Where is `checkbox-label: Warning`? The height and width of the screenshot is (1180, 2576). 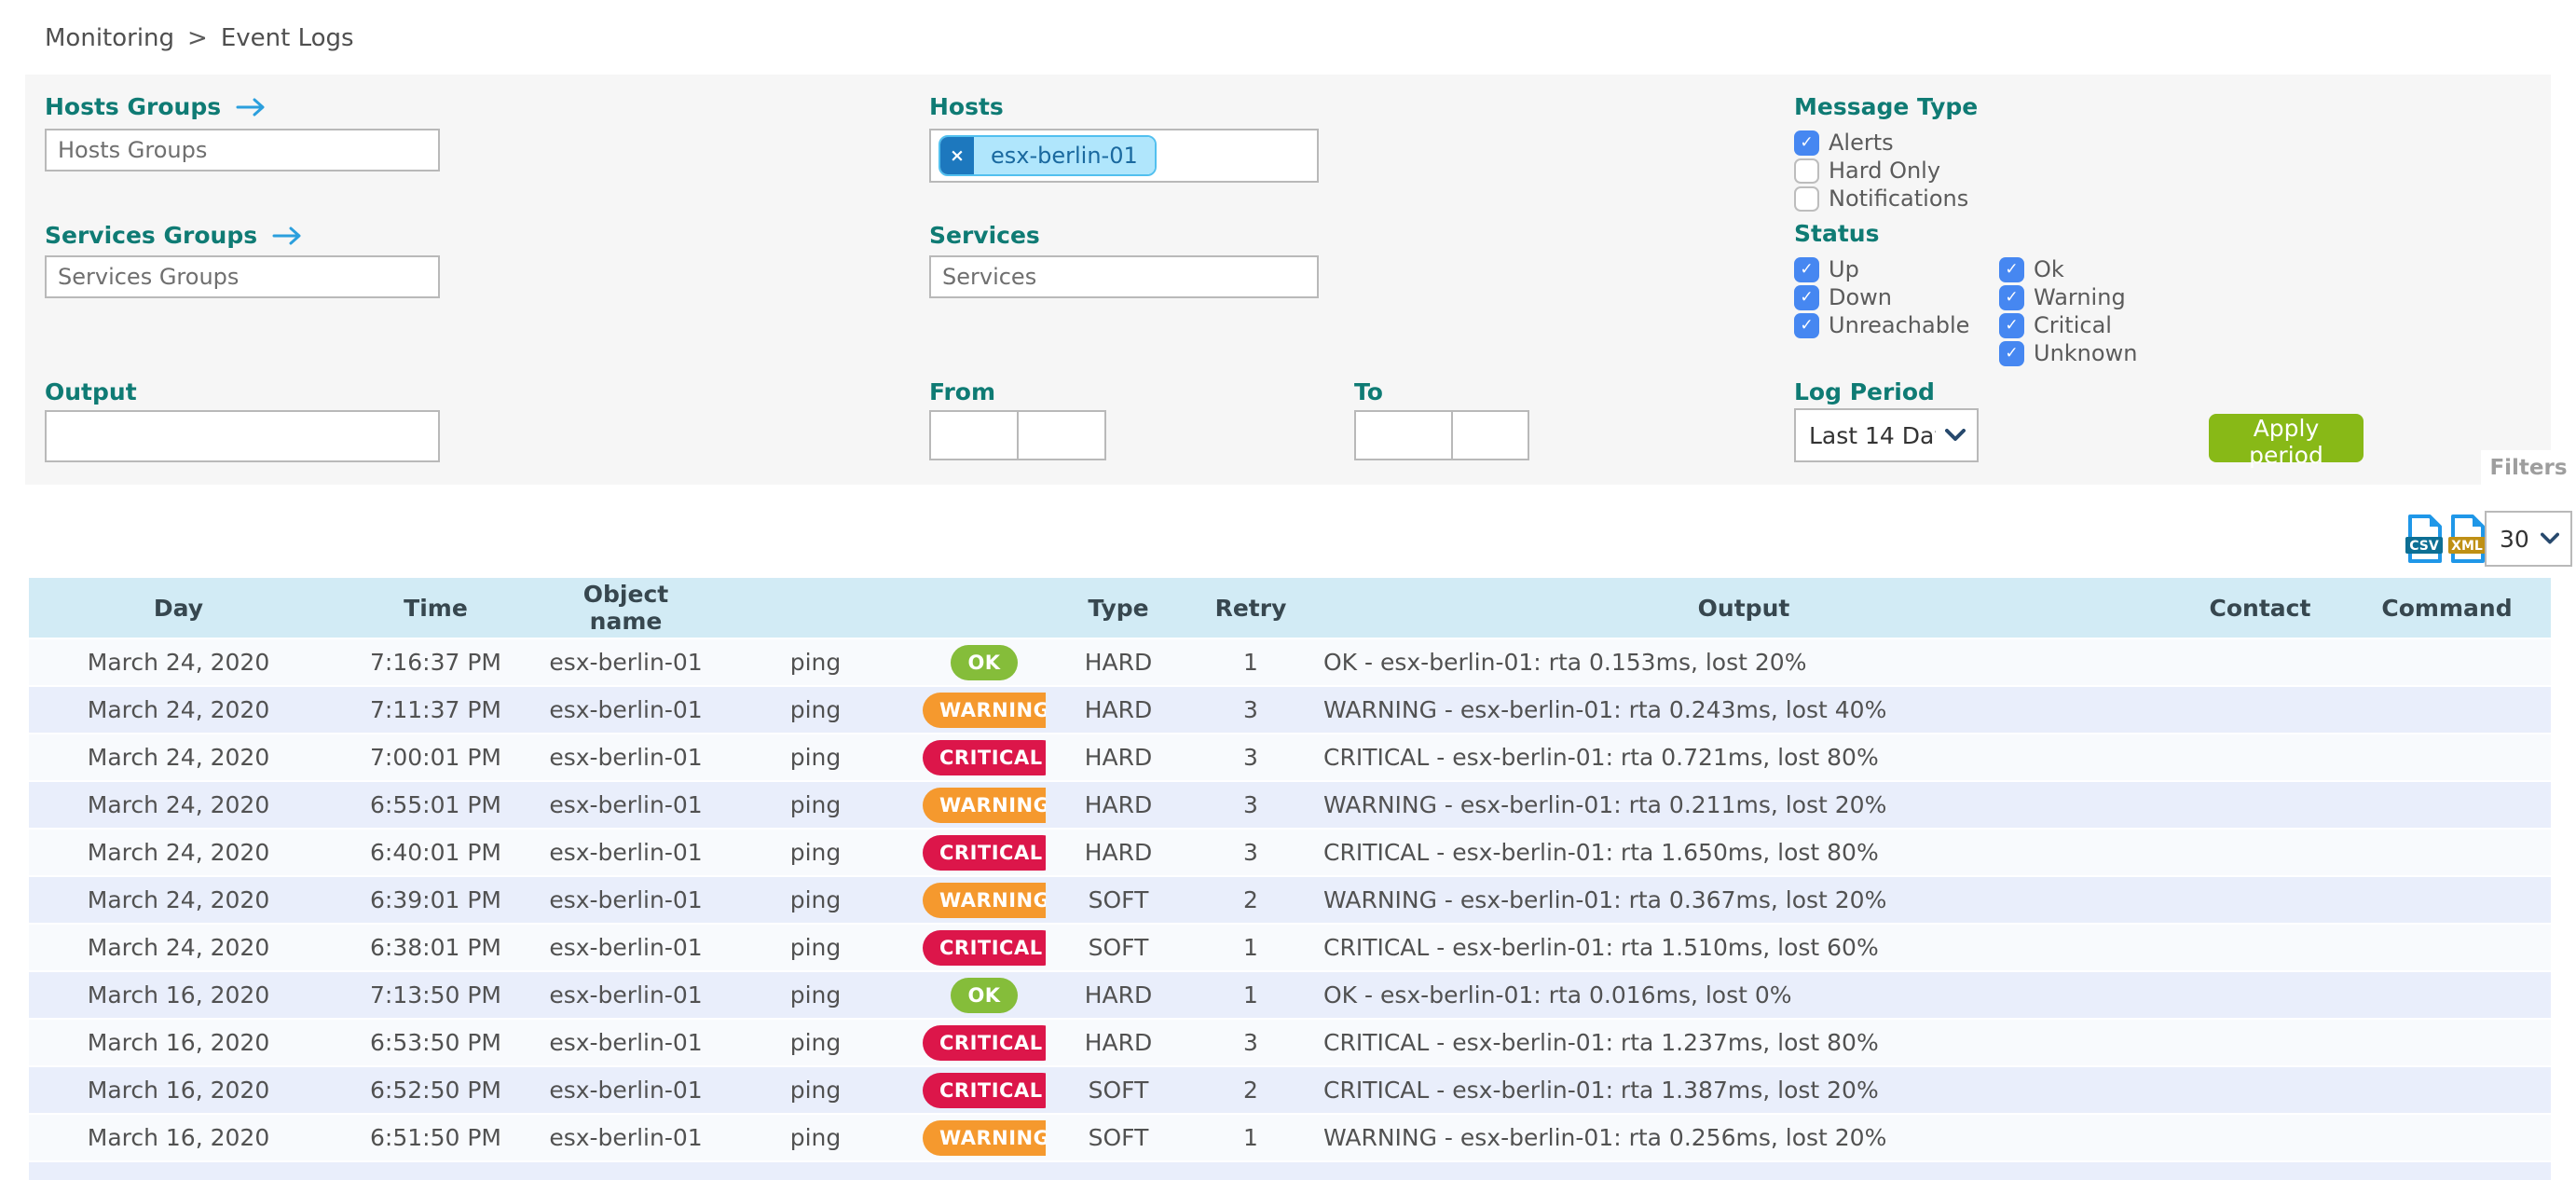
checkbox-label: Warning is located at coordinates (2080, 297).